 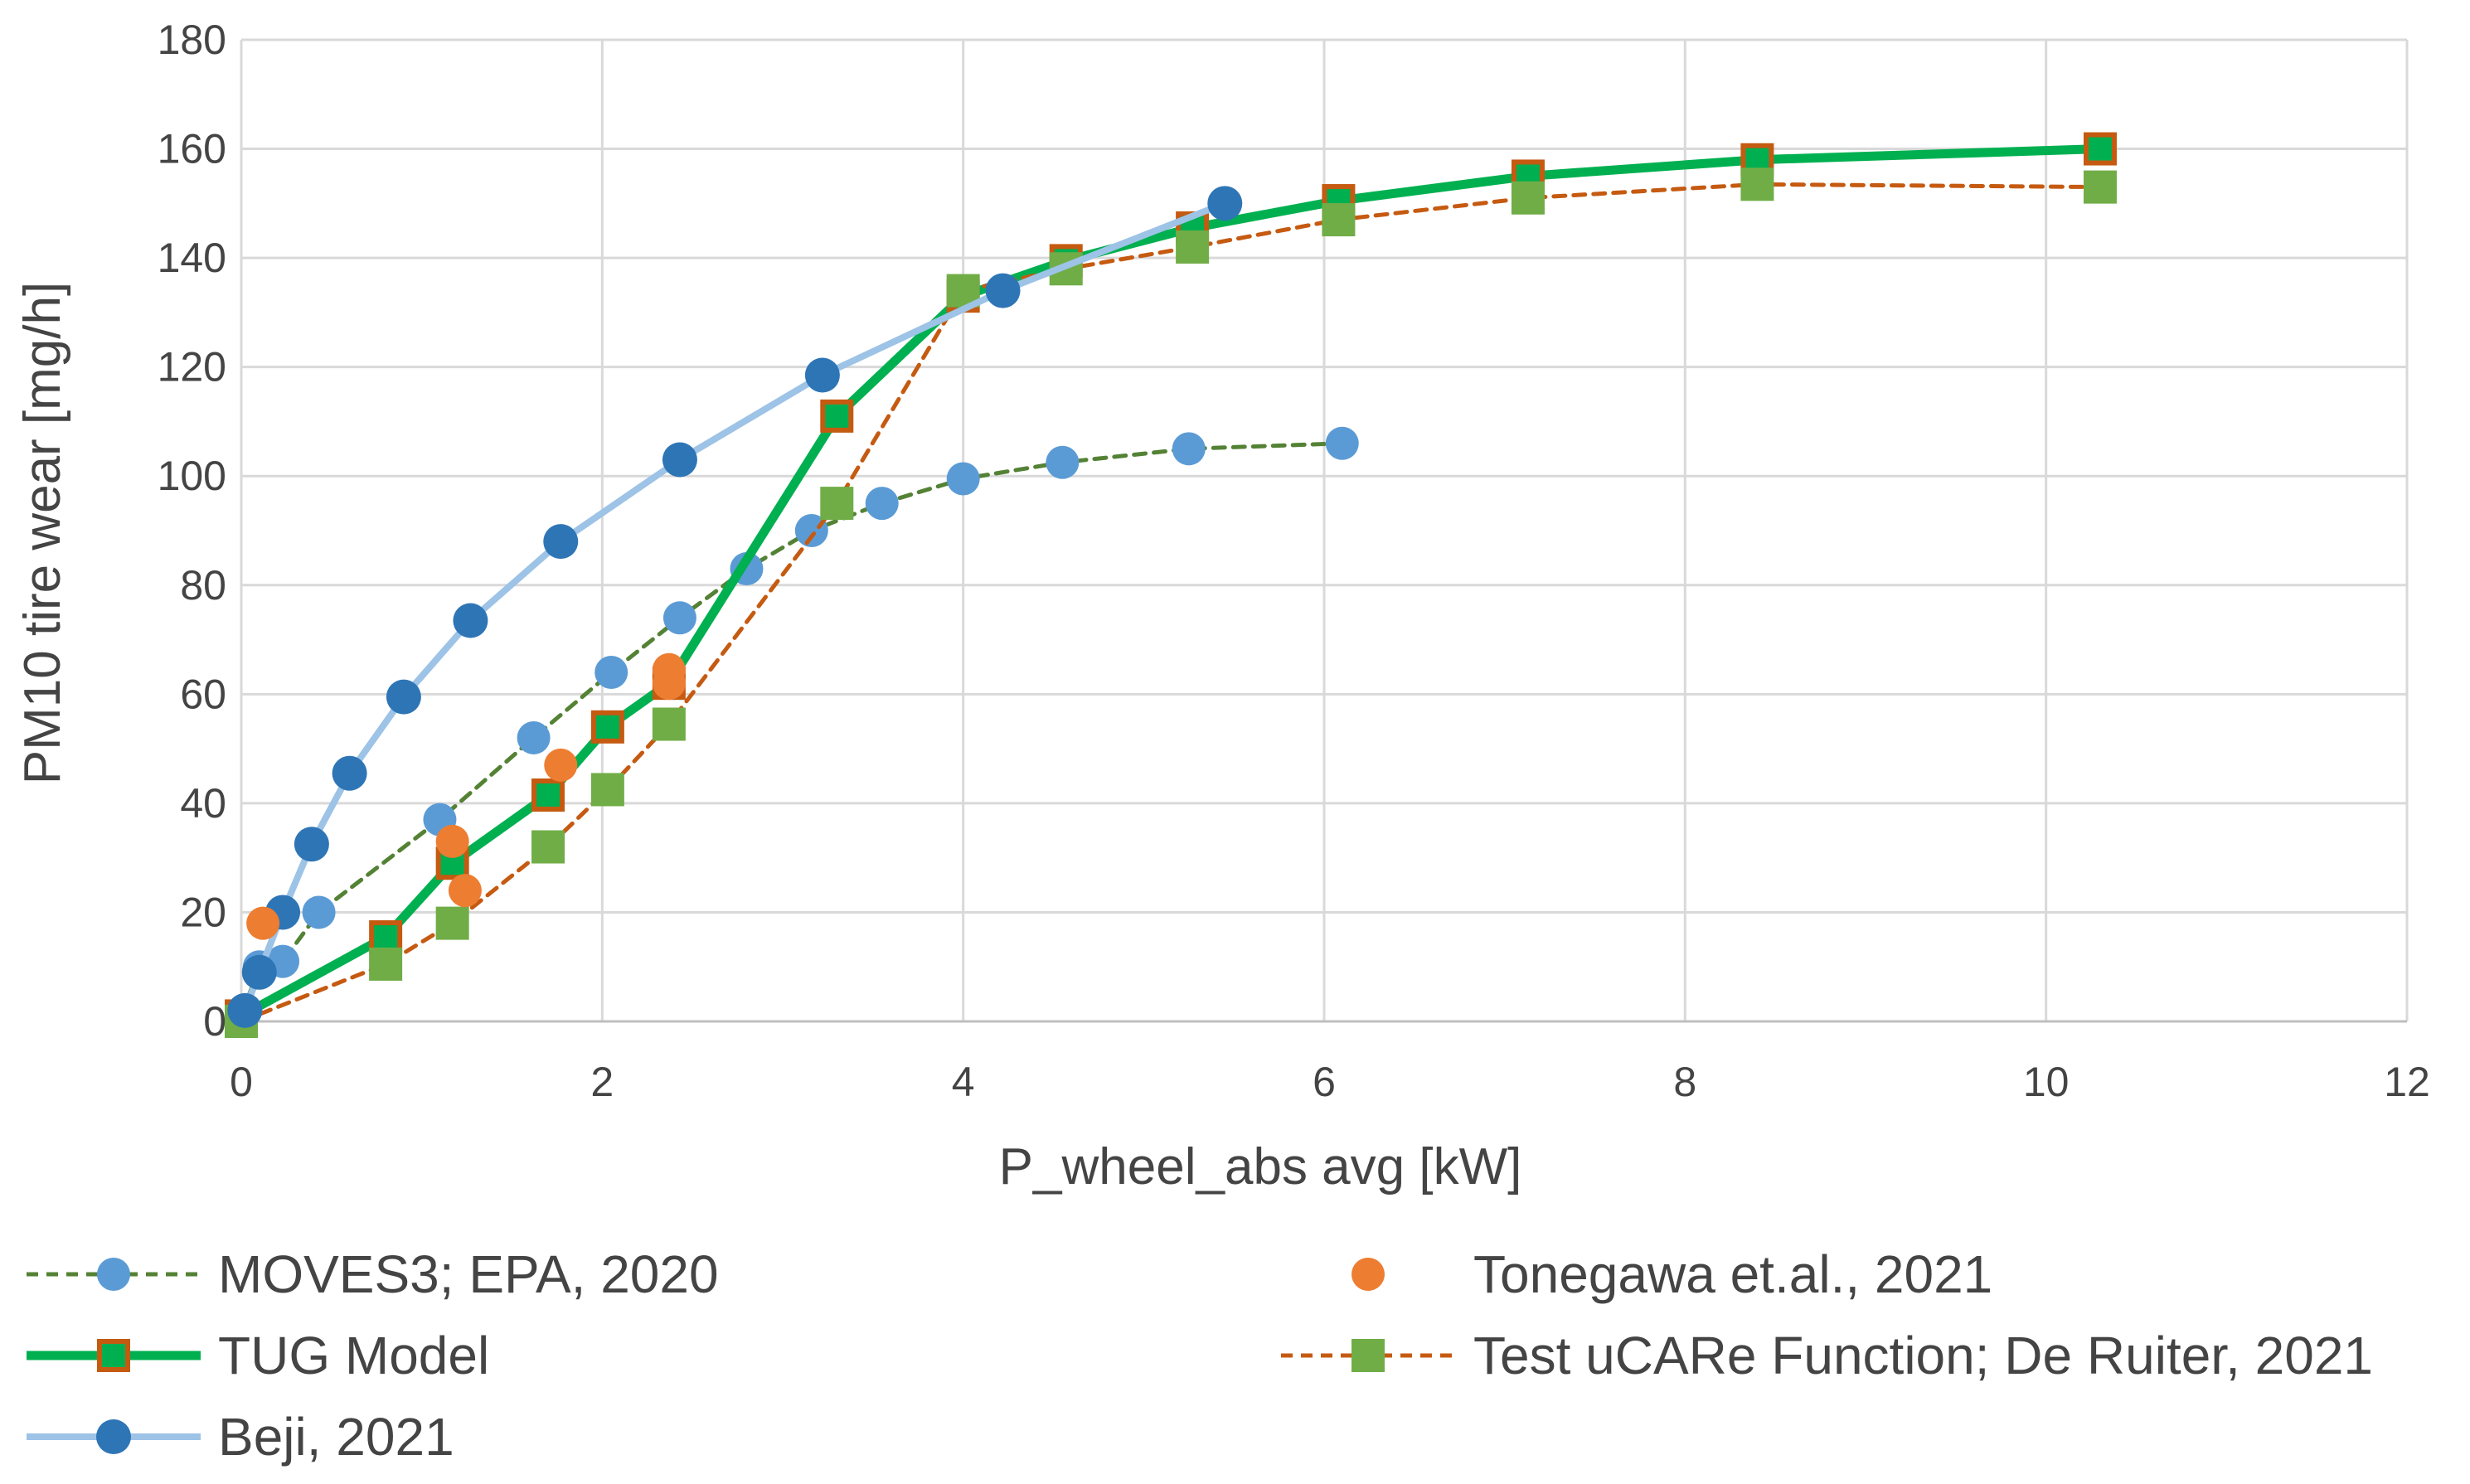 I want to click on y-tick-label: 160, so click(x=192, y=149).